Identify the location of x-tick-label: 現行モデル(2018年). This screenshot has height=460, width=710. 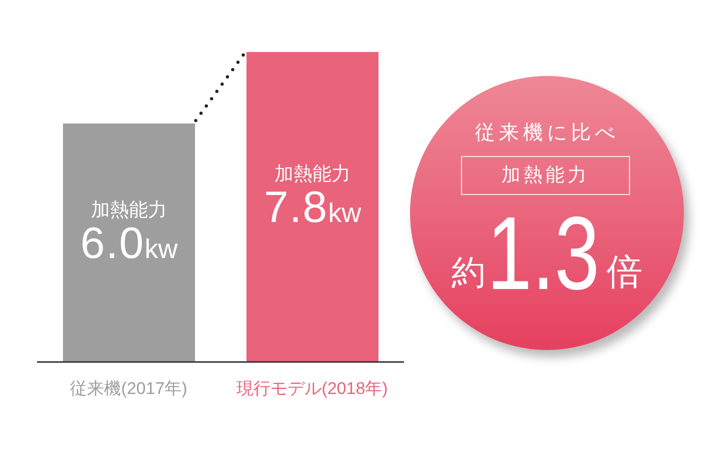
(312, 388).